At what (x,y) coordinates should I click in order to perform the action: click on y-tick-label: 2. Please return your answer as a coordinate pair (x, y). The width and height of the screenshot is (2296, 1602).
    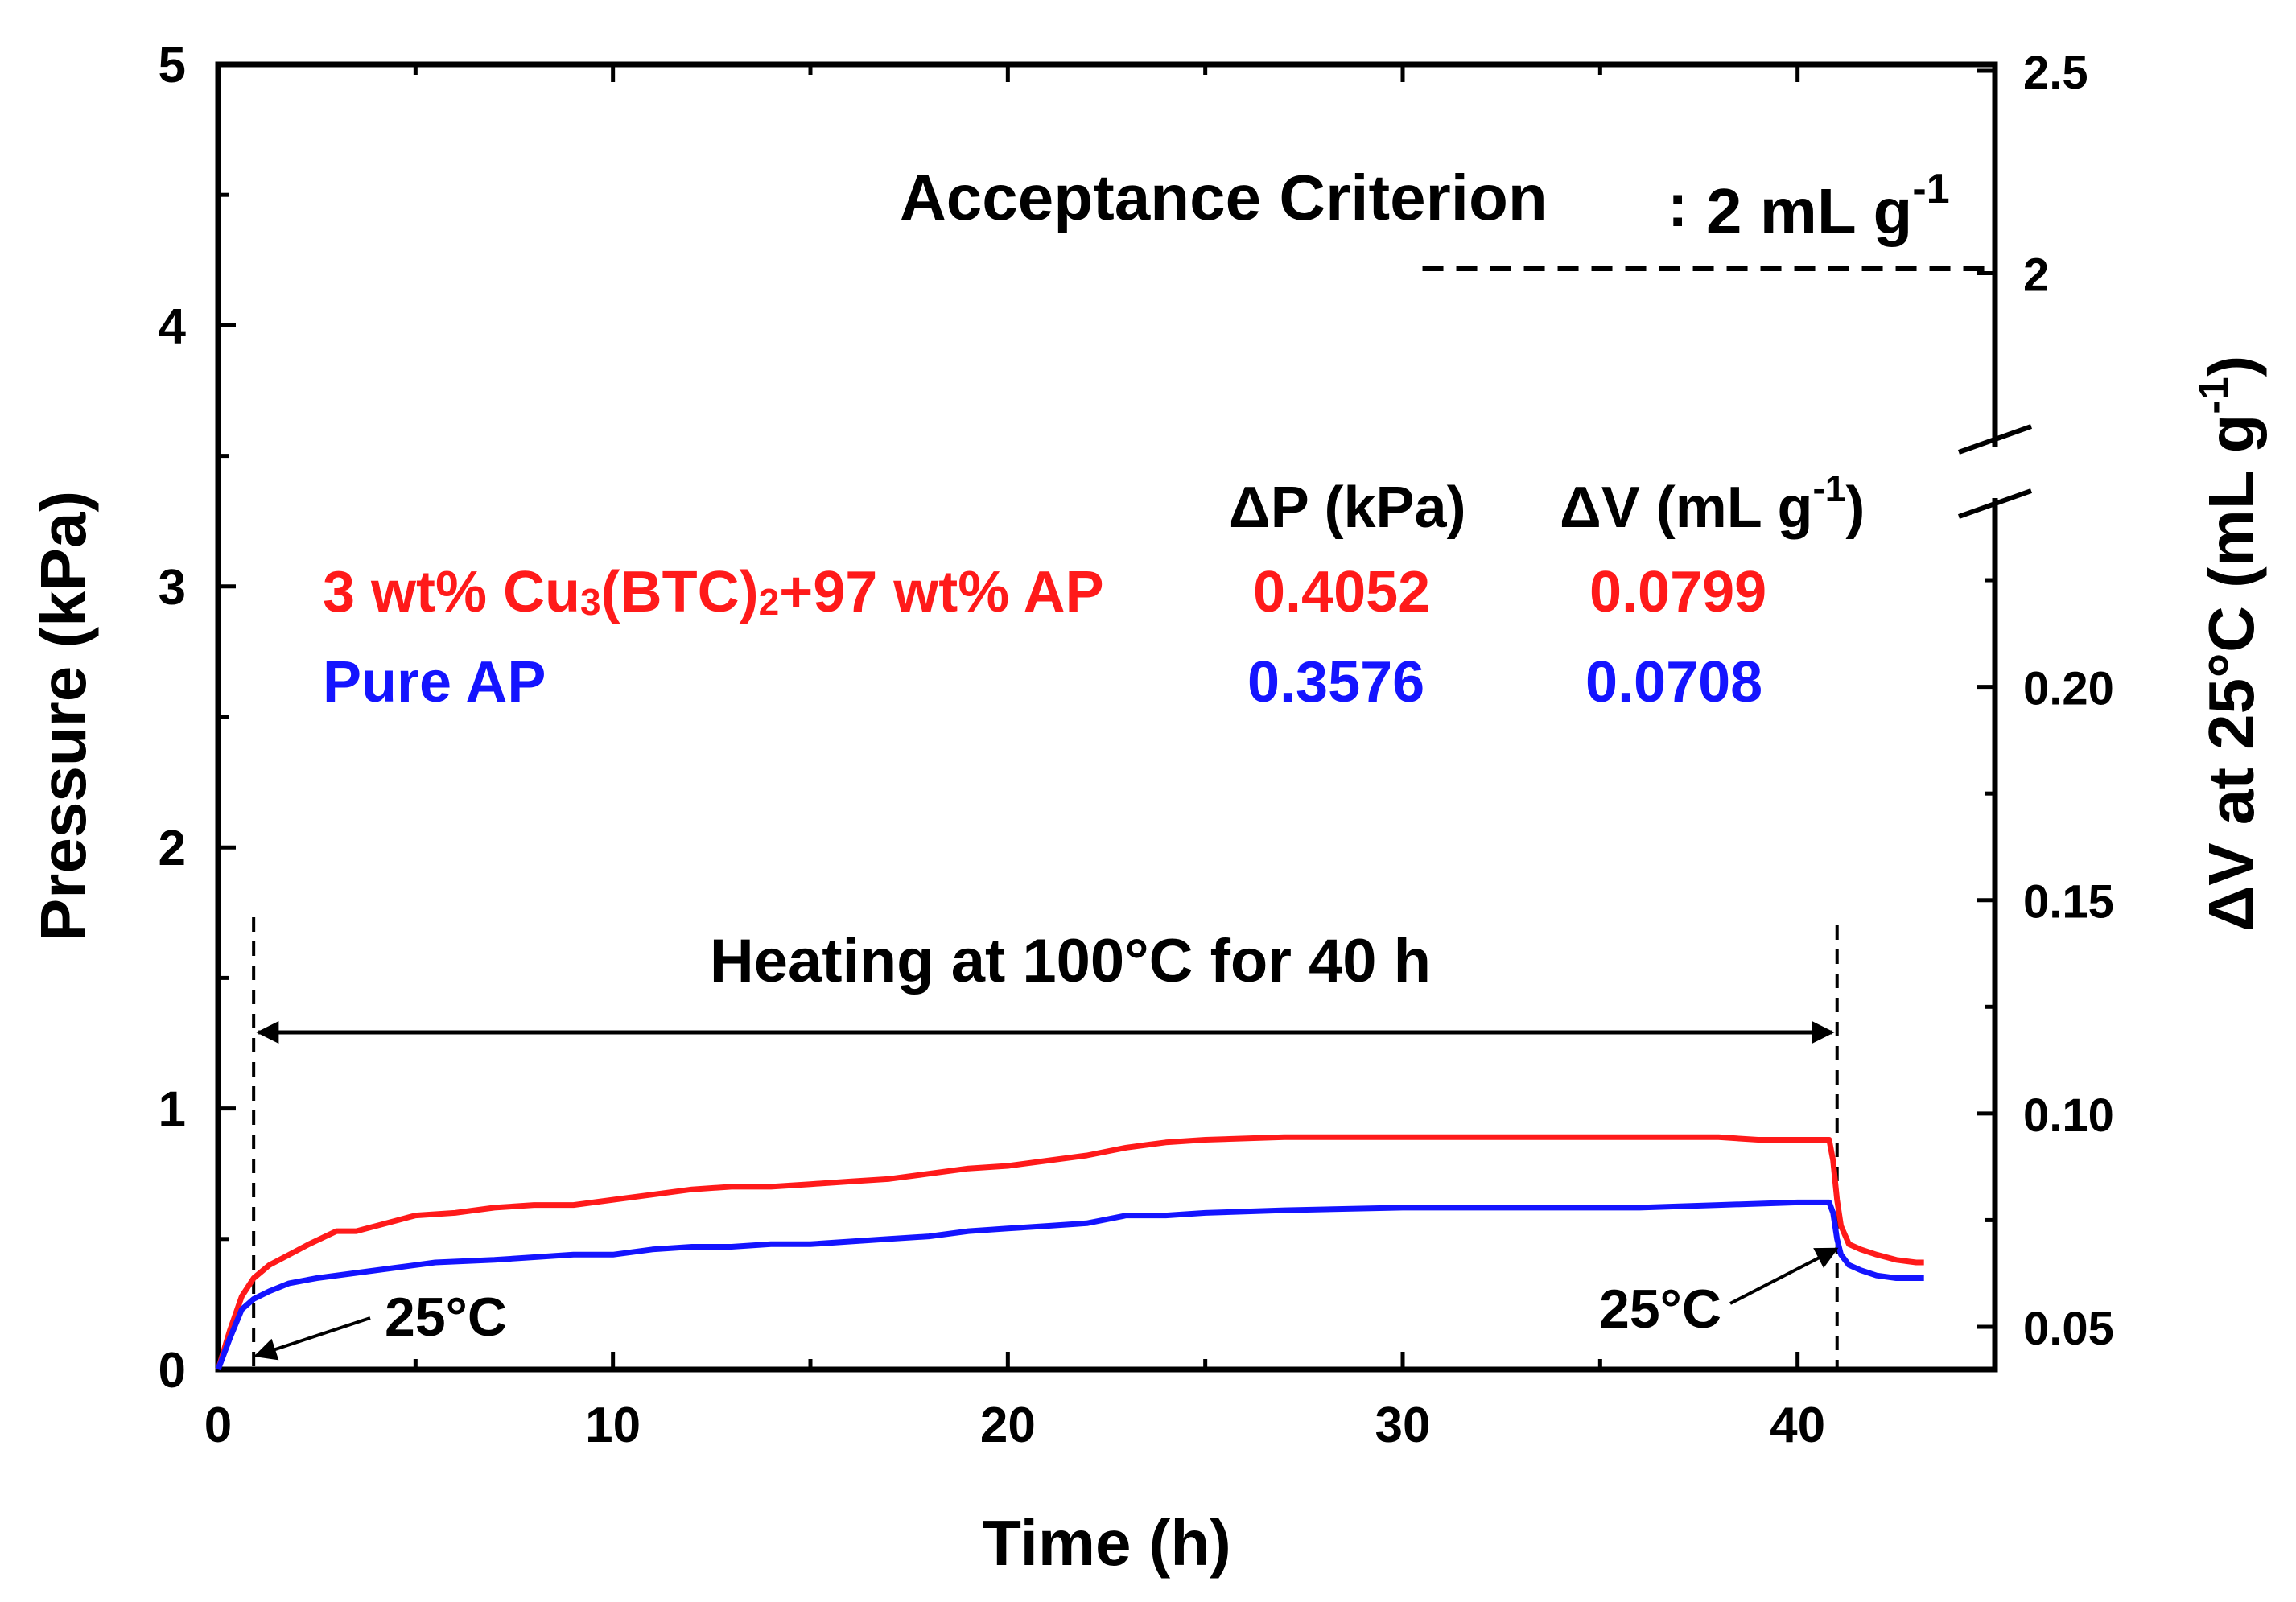
    Looking at the image, I should click on (172, 849).